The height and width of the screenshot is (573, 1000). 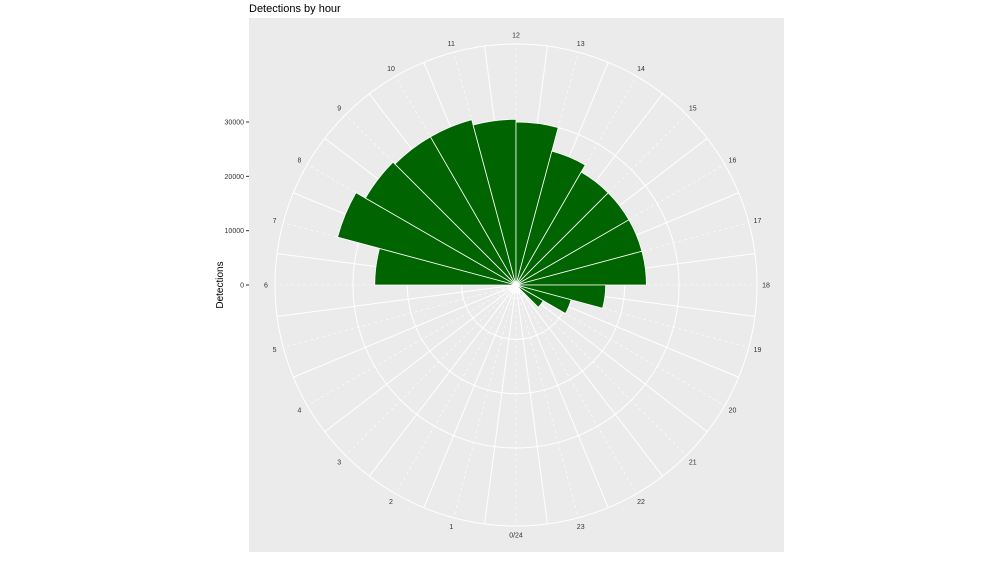 I want to click on bars-layer, so click(x=492, y=216).